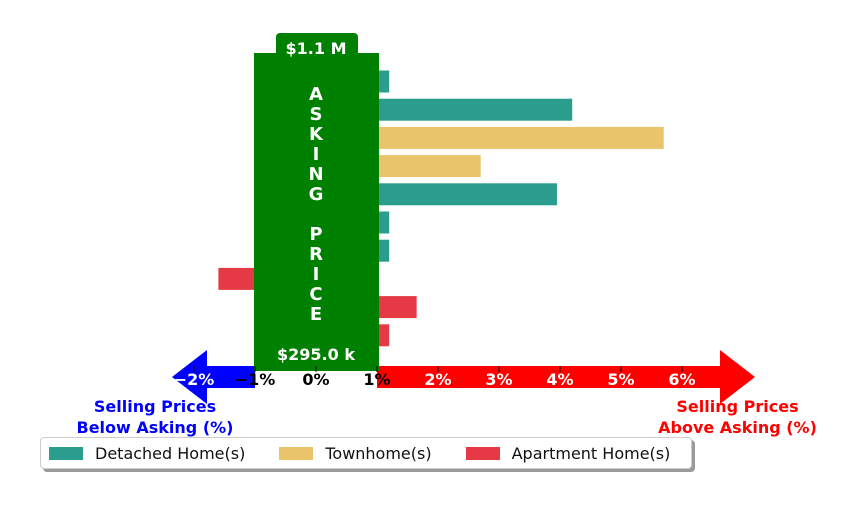 The height and width of the screenshot is (509, 860). Describe the element at coordinates (681, 379) in the screenshot. I see `x-tick-label: 6%` at that location.